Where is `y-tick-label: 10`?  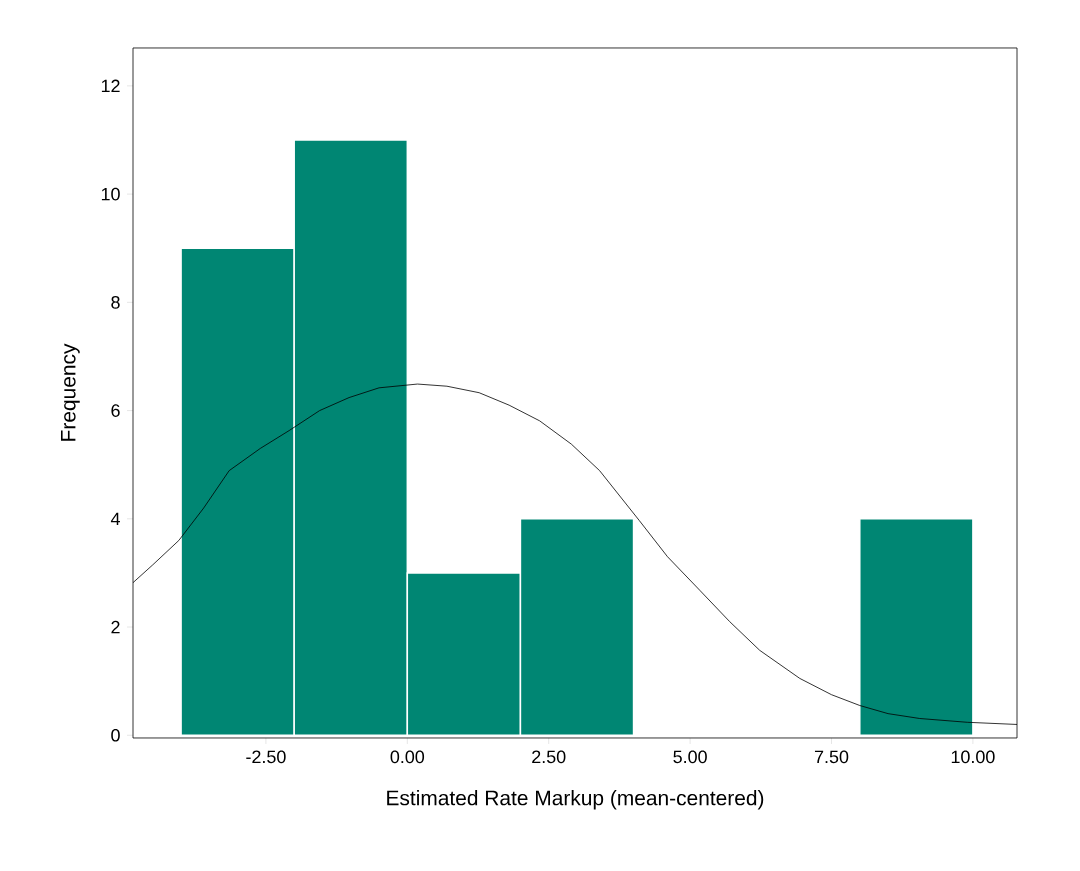 y-tick-label: 10 is located at coordinates (110, 194).